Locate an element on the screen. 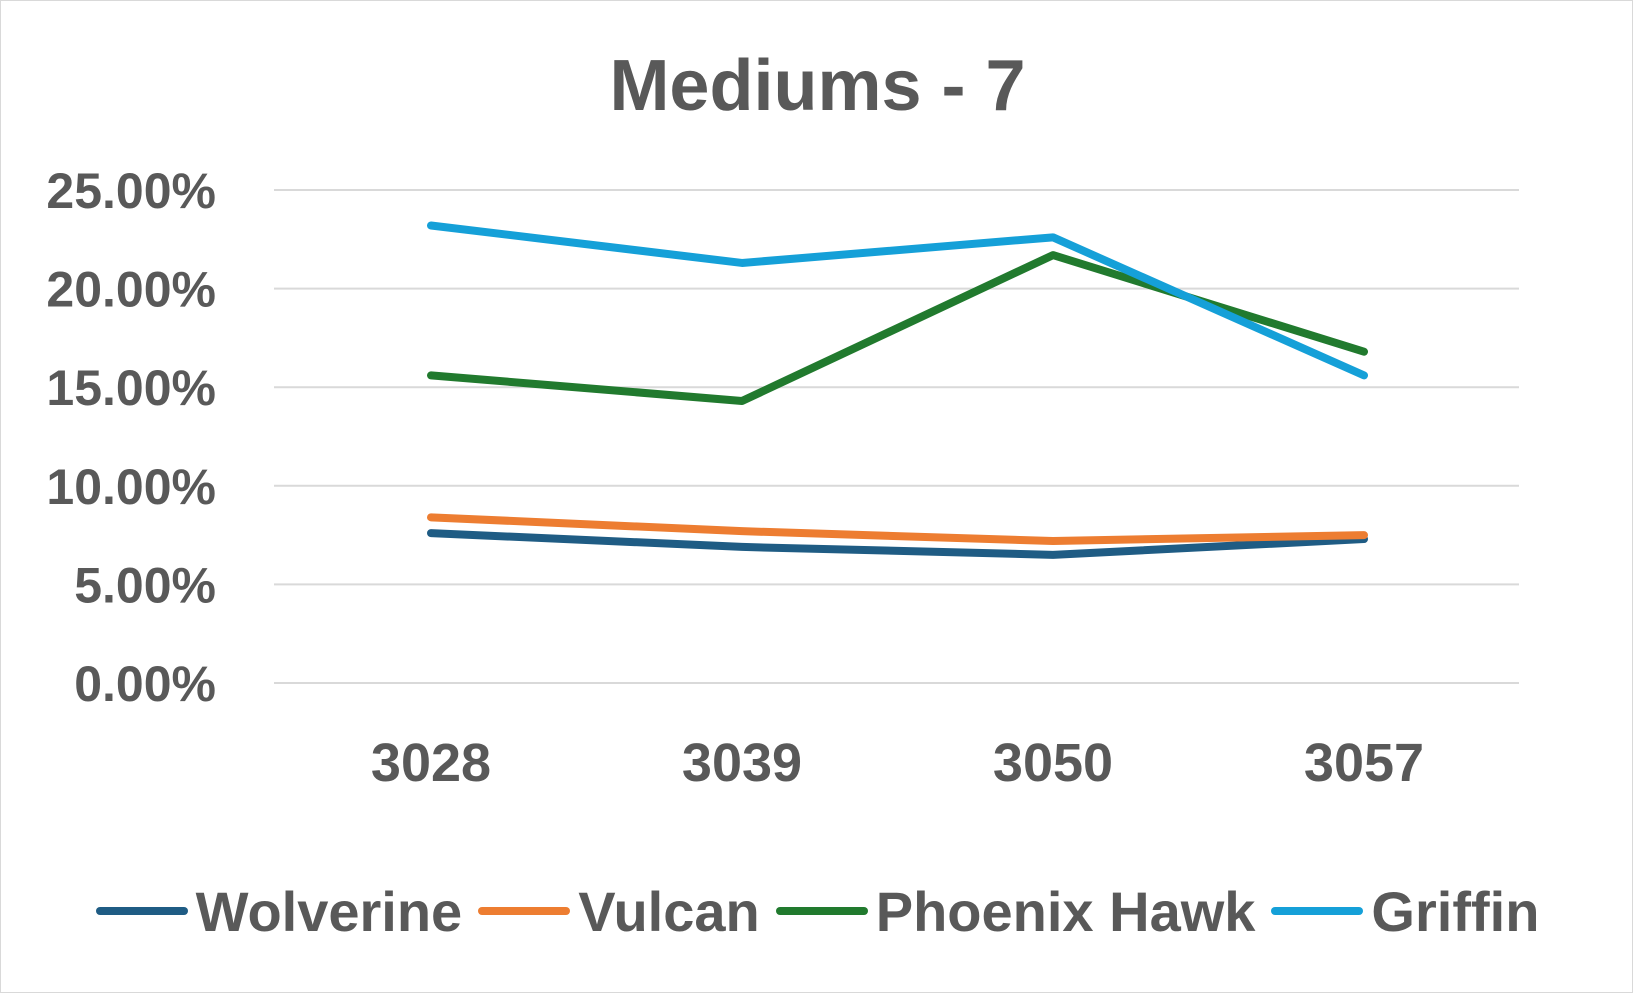 Image resolution: width=1633 pixels, height=993 pixels. legend-label: Griffin is located at coordinates (1455, 911).